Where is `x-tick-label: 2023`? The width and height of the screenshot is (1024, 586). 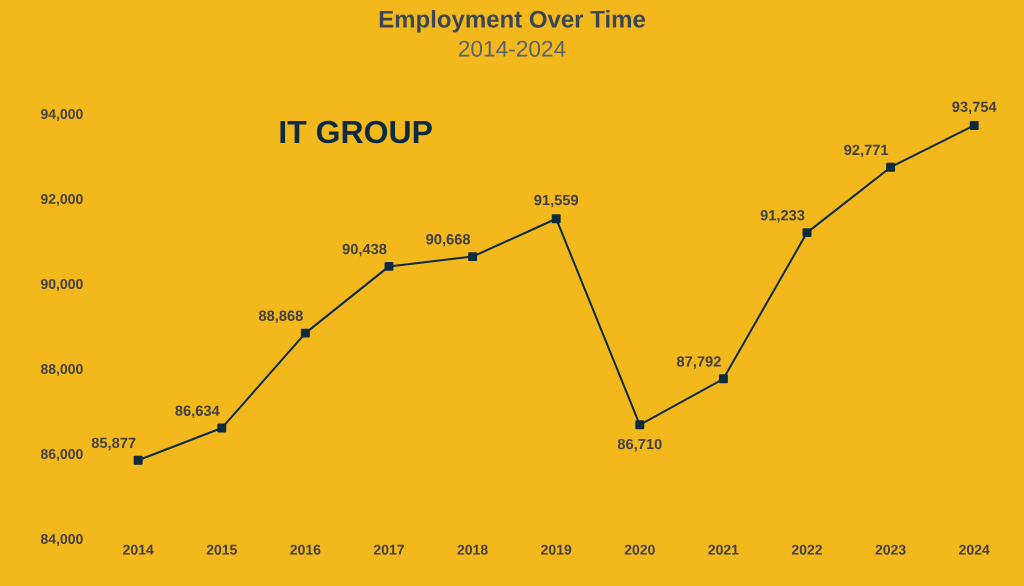 x-tick-label: 2023 is located at coordinates (890, 549).